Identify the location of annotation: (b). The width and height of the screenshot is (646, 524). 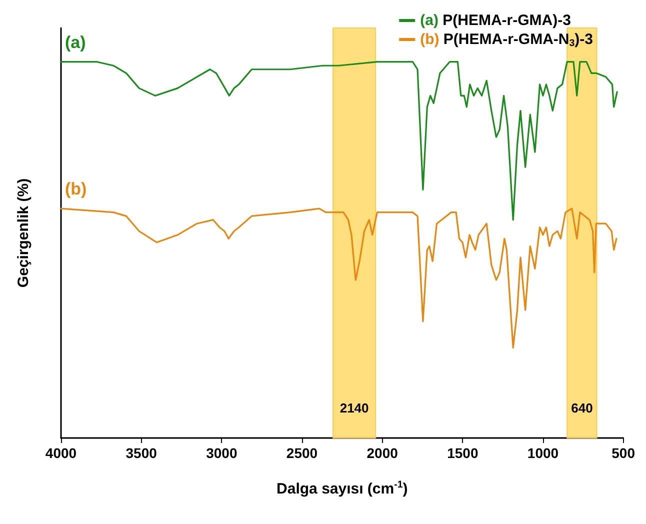
(76, 189).